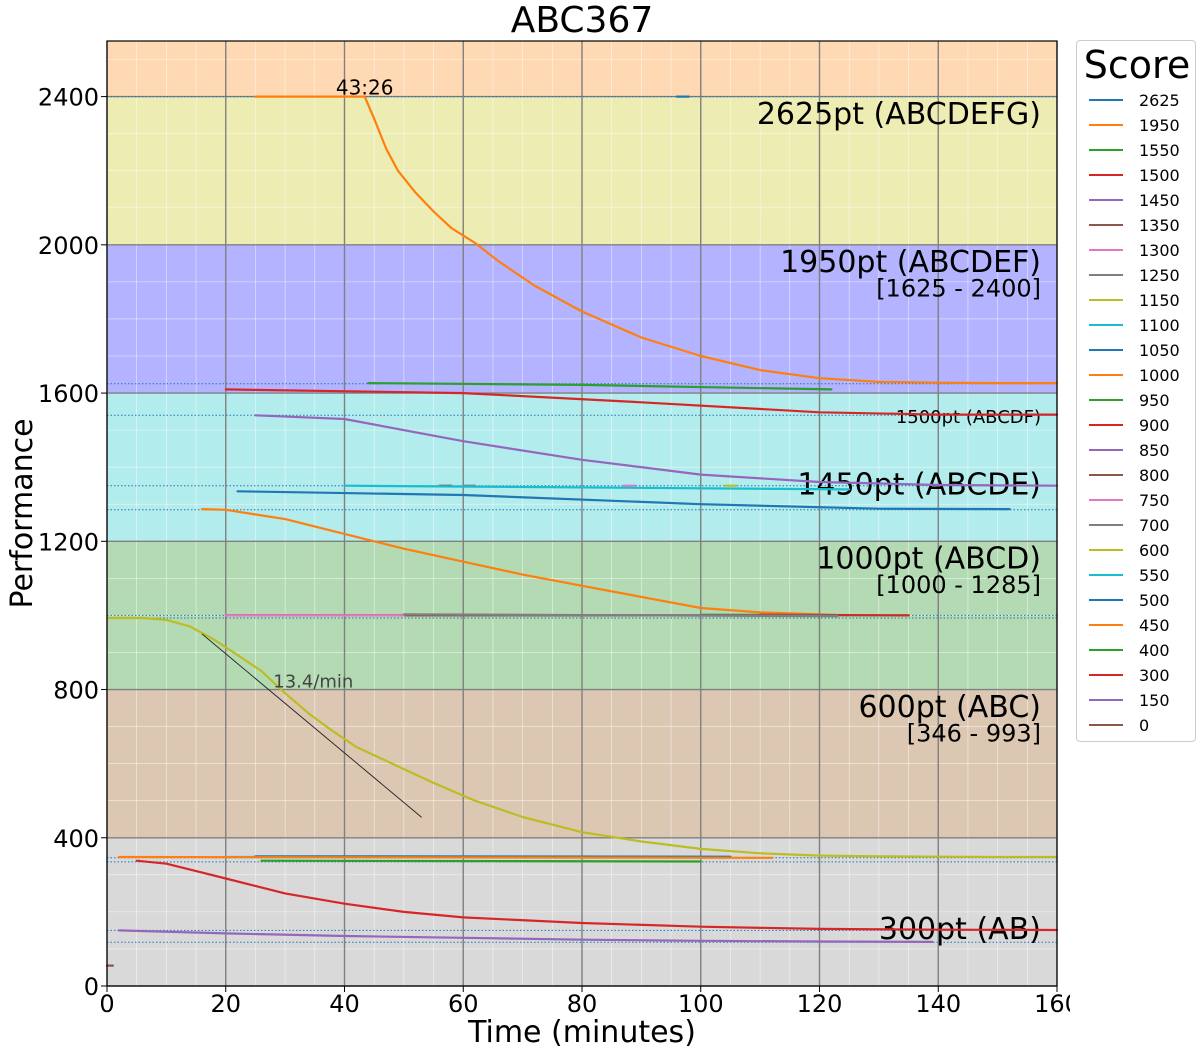 This screenshot has width=1200, height=1051. What do you see at coordinates (311, 725) in the screenshot?
I see `slope-line` at bounding box center [311, 725].